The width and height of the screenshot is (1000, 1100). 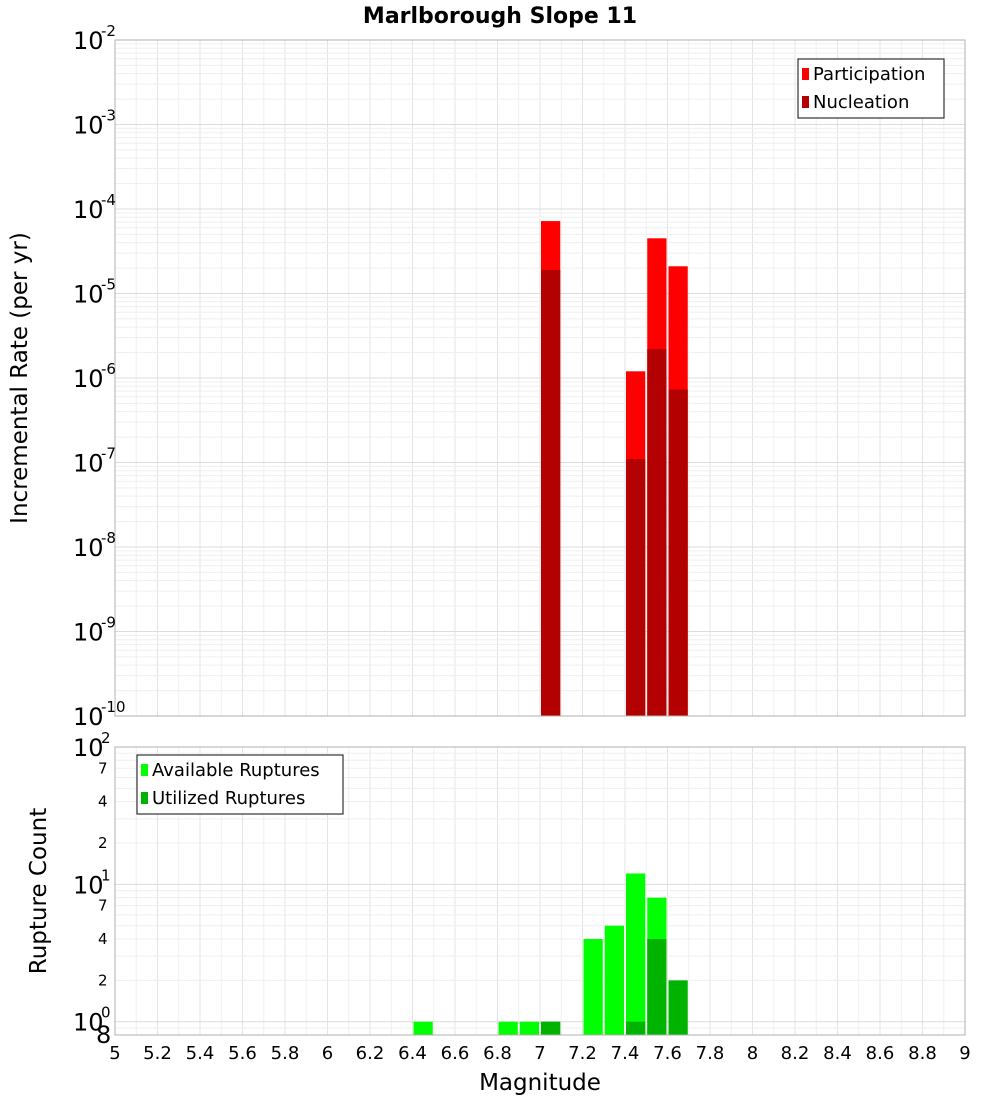 What do you see at coordinates (710, 1053) in the screenshot?
I see `x-tick-label: 7.8` at bounding box center [710, 1053].